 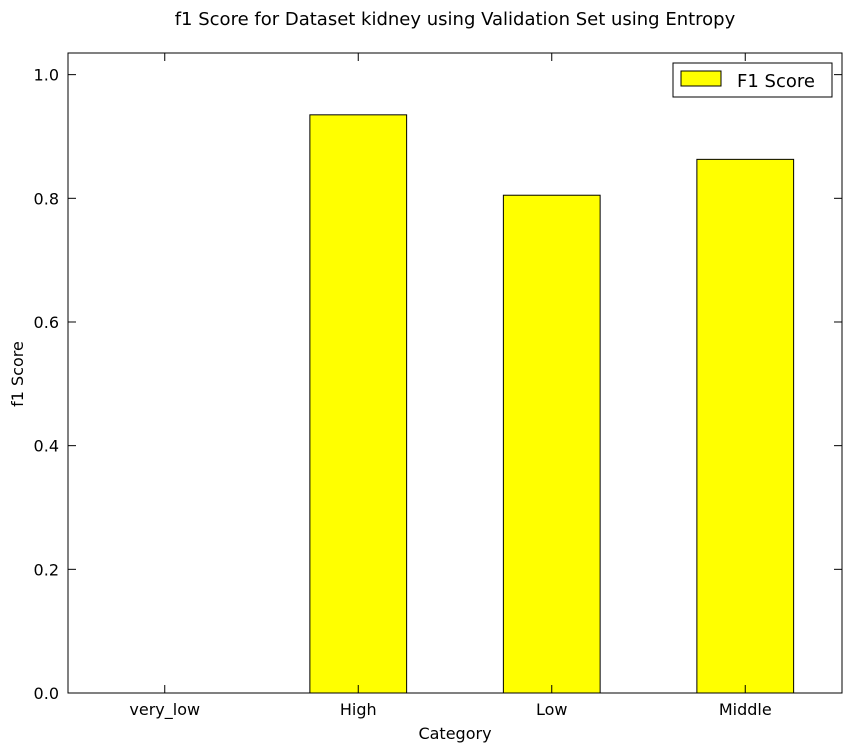 What do you see at coordinates (46, 198) in the screenshot?
I see `y-tick-label: 0.8` at bounding box center [46, 198].